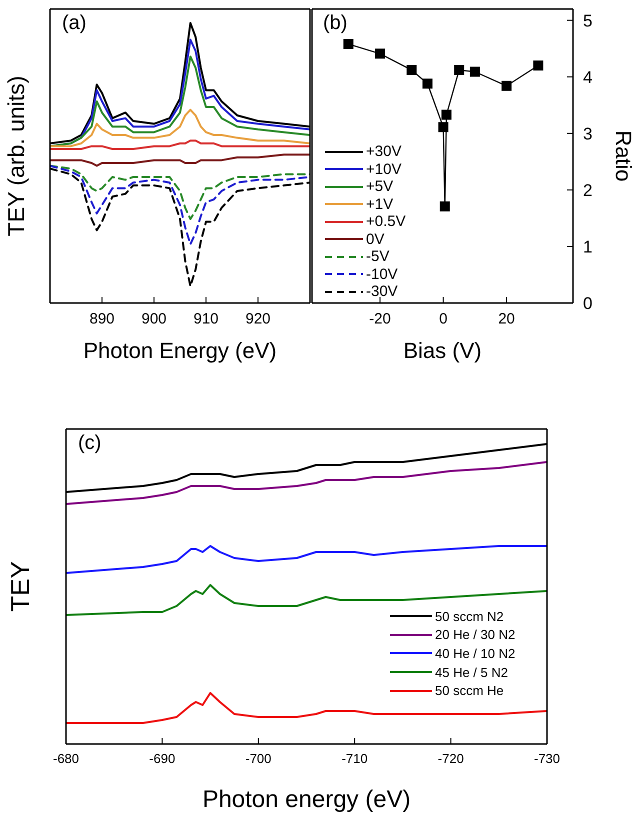 This screenshot has height=819, width=640. I want to click on legend-label: +30V, so click(384, 151).